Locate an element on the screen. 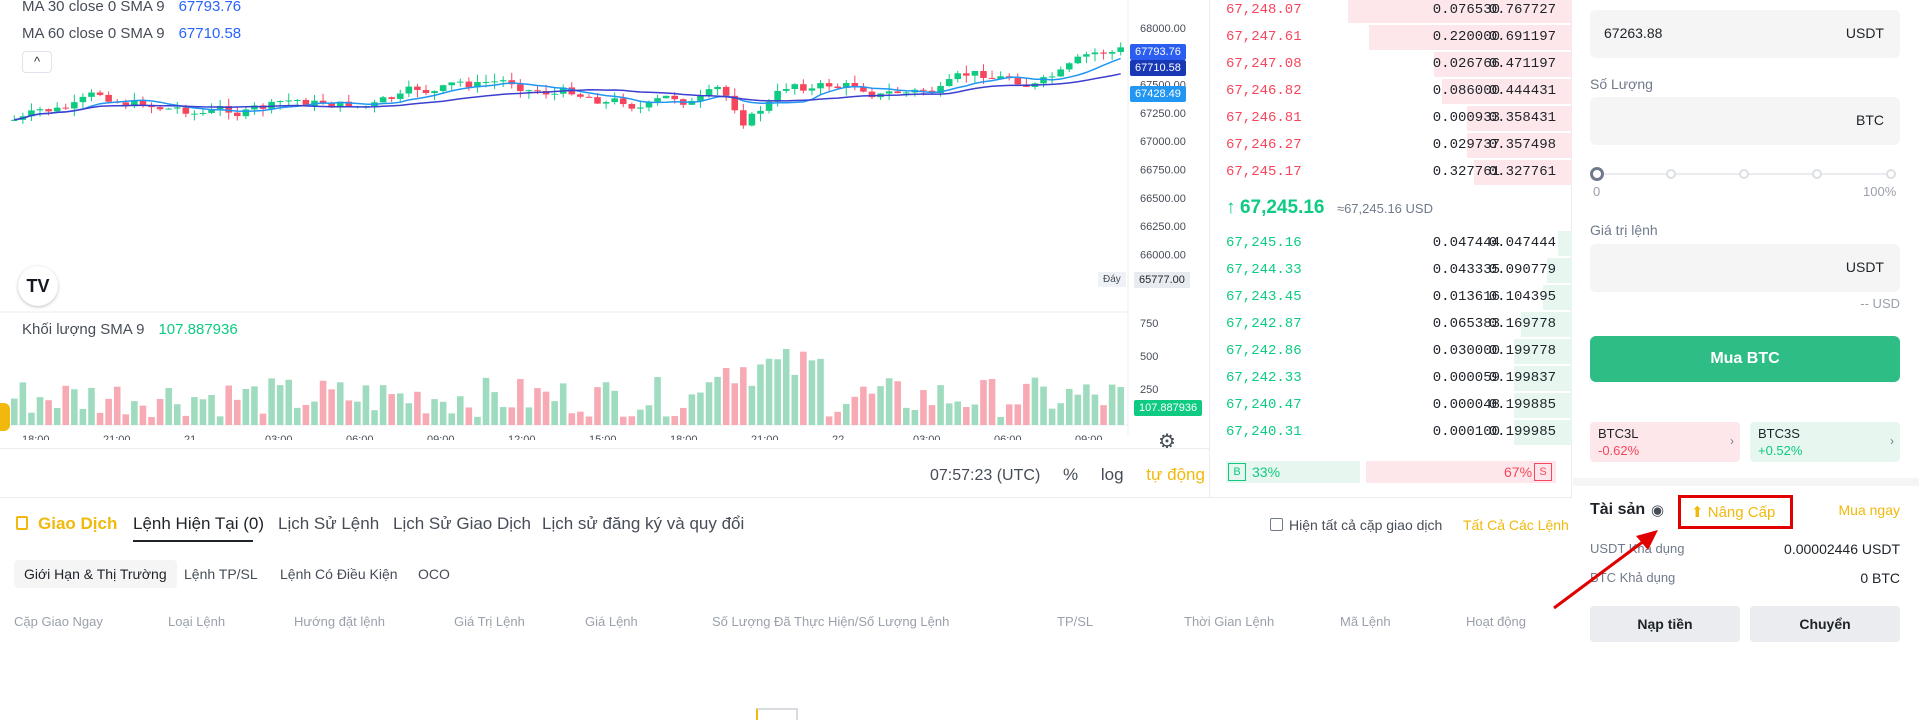 The width and height of the screenshot is (1919, 720). buy-now-link: Mua ngay is located at coordinates (1869, 510).